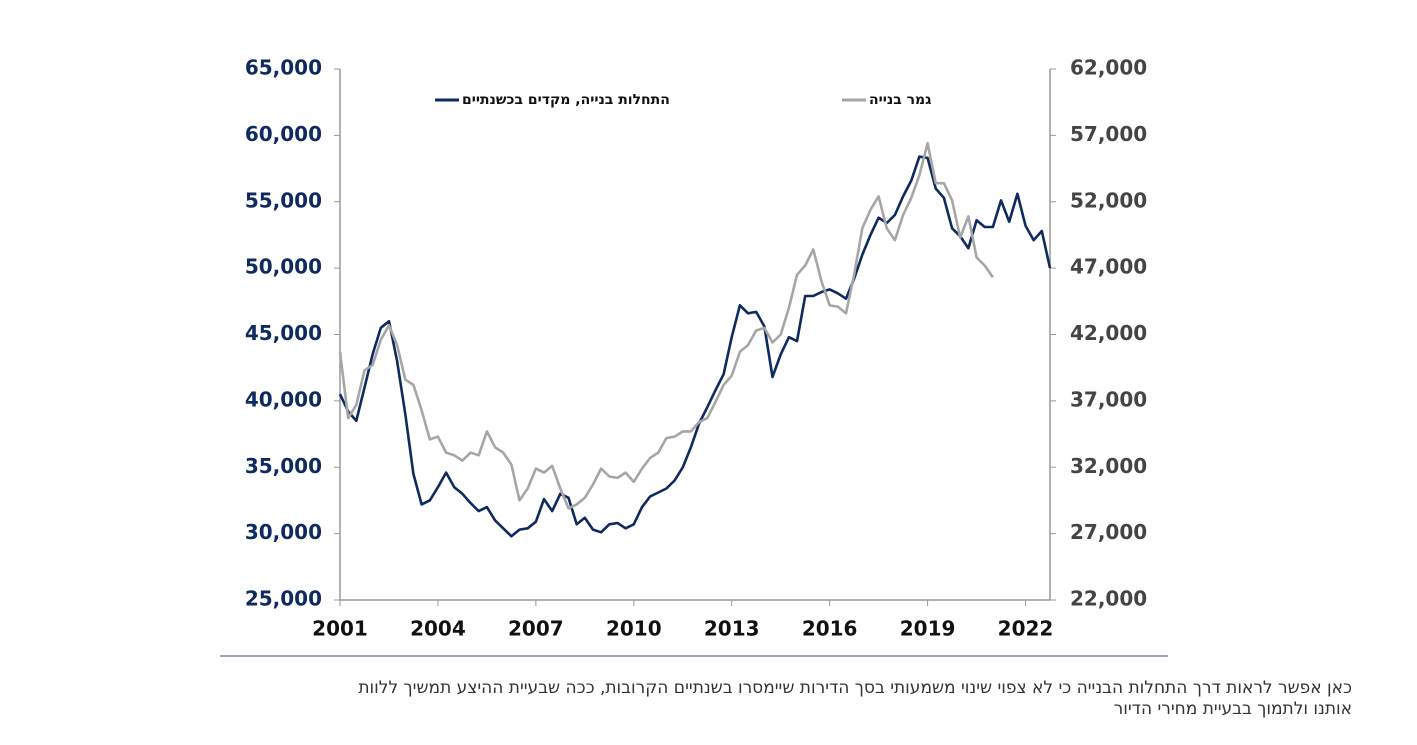  Describe the element at coordinates (900, 100) in the screenshot. I see `legend-label: גמר בנייה` at that location.